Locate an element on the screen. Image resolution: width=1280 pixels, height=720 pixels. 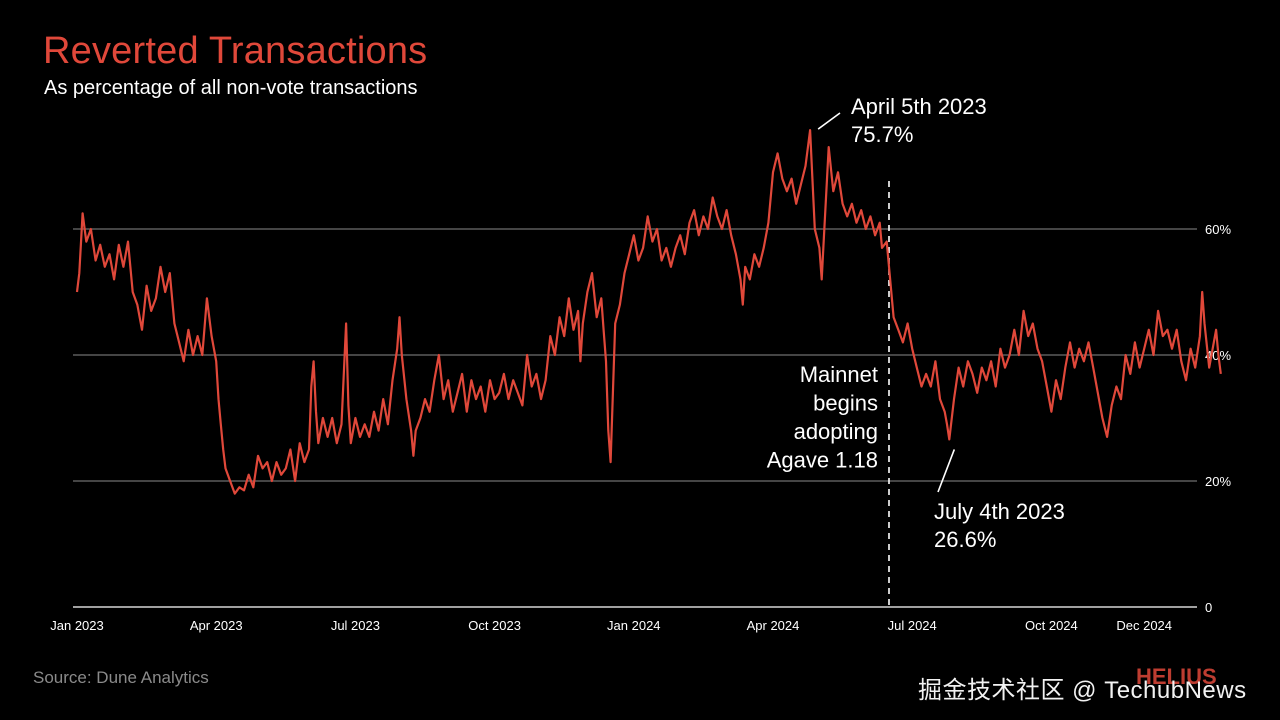
peak-annotation-value: 75.7% is located at coordinates (882, 134).